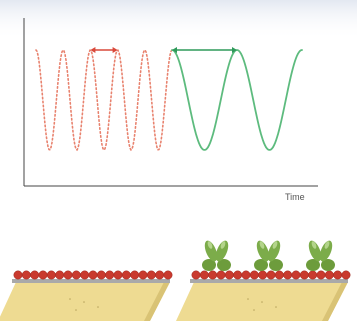  I want to click on x-axis-label: Time, so click(295, 197).